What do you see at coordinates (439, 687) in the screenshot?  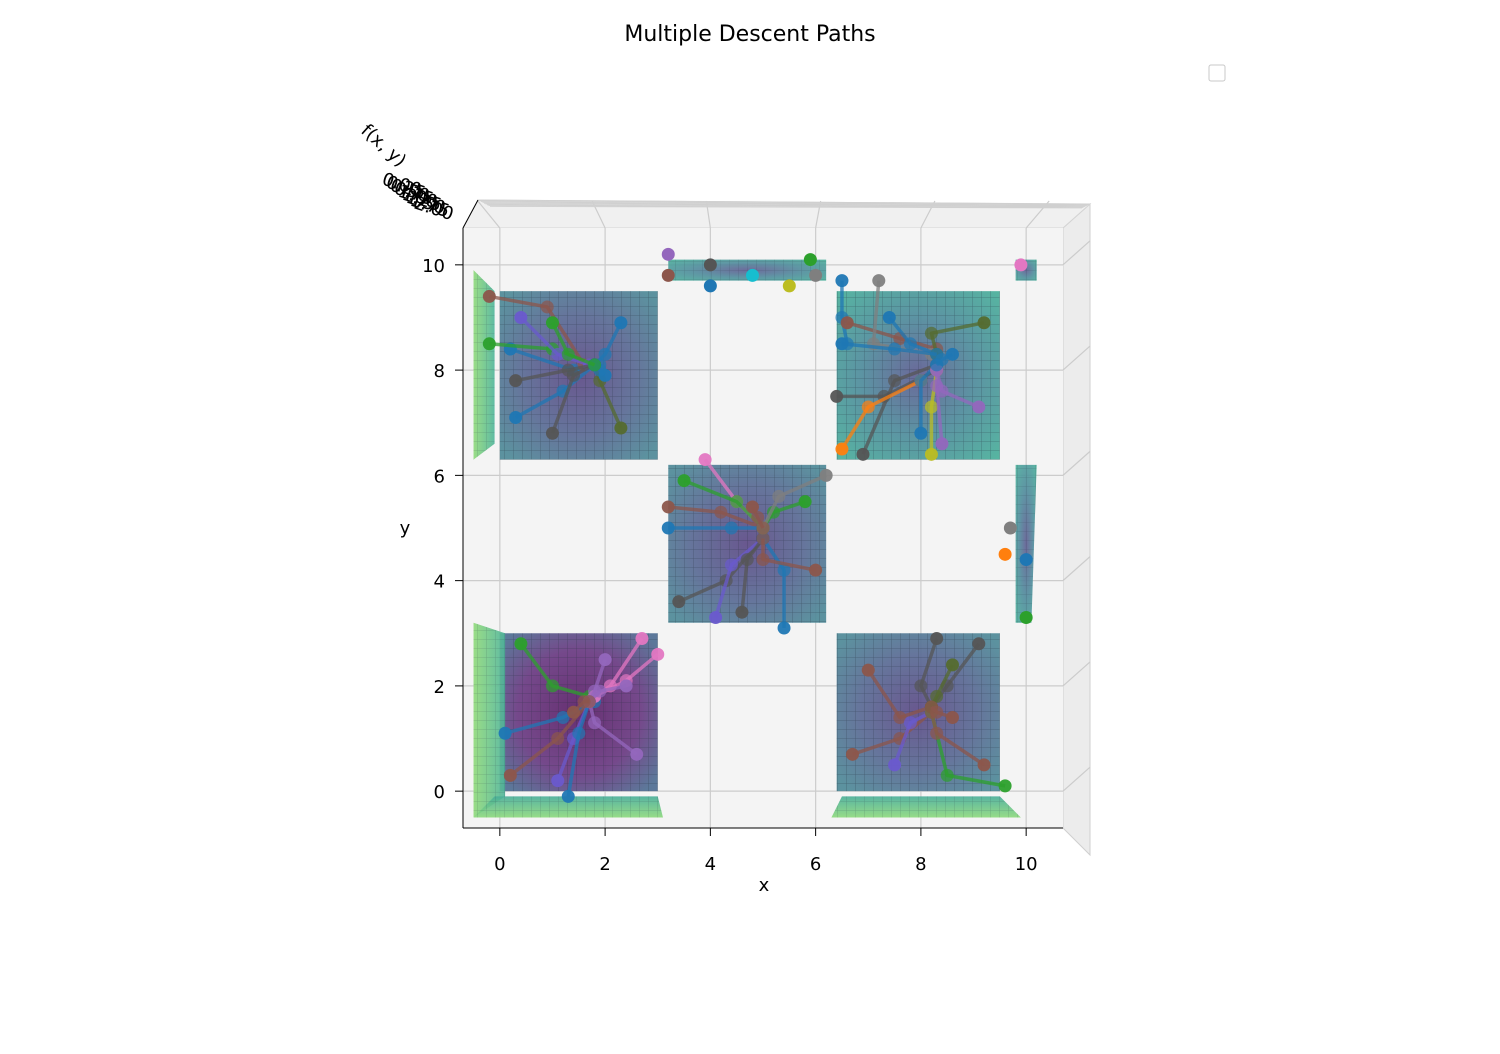 I see `y-tick-label: 2` at bounding box center [439, 687].